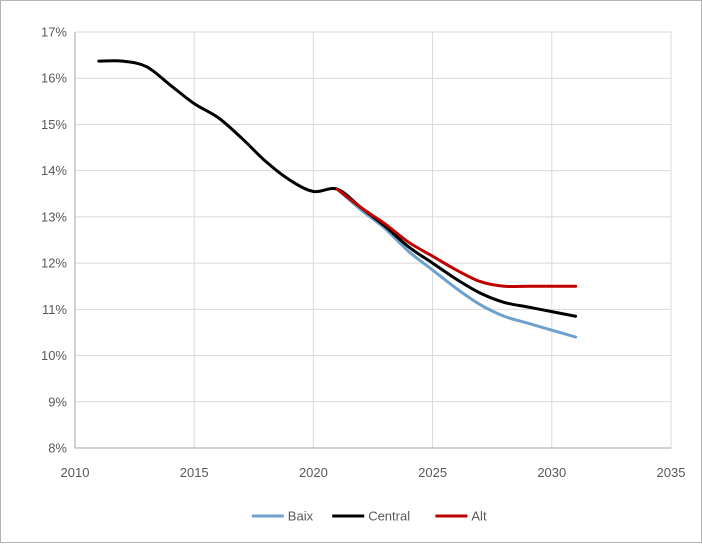  Describe the element at coordinates (75, 472) in the screenshot. I see `x-tick-label: 2010` at that location.